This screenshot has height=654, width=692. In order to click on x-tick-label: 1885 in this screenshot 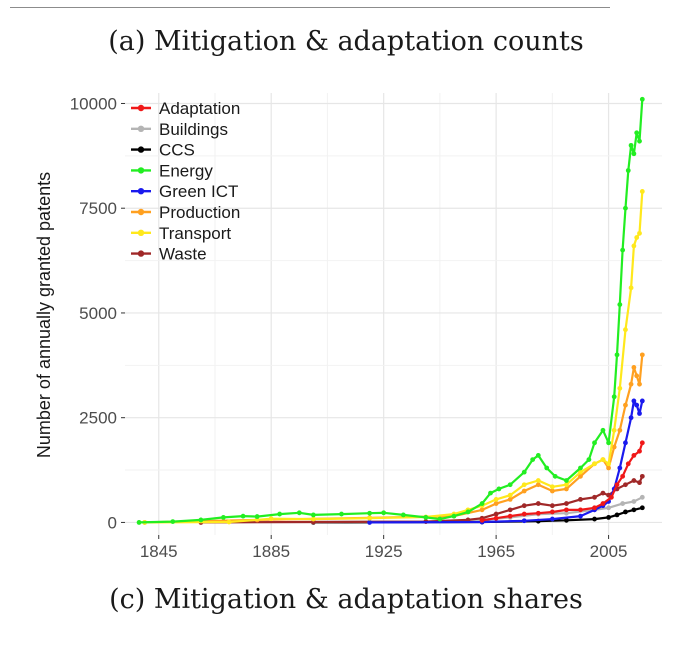, I will do `click(271, 551)`.